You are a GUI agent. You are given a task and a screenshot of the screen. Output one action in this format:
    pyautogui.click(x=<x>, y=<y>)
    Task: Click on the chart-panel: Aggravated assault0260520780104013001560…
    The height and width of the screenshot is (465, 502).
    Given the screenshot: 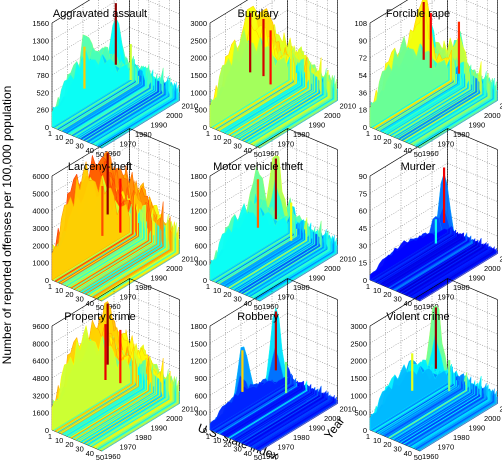 What is the action you would take?
    pyautogui.click(x=115, y=79)
    